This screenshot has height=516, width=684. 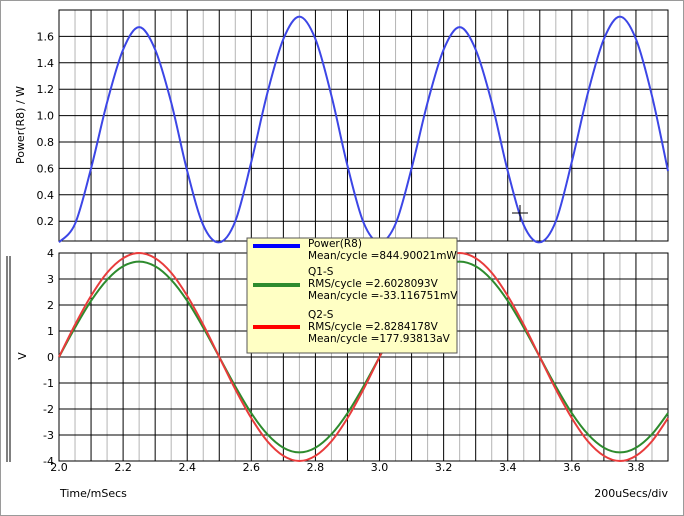 What do you see at coordinates (93, 493) in the screenshot?
I see `x-axis-label: Time/mSecs` at bounding box center [93, 493].